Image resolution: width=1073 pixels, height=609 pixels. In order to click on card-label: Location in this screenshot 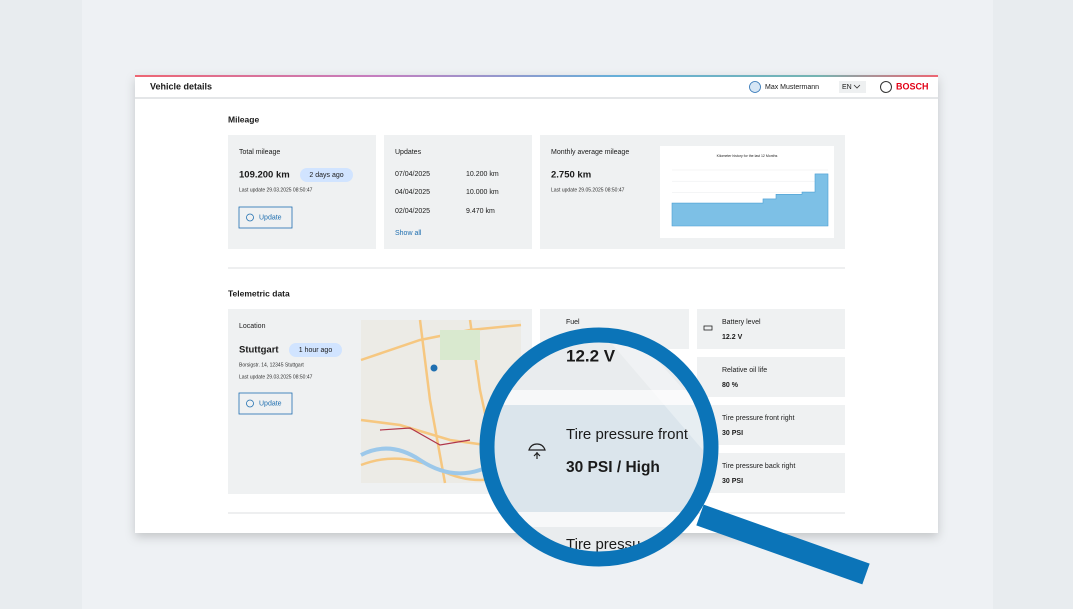, I will do `click(252, 326)`.